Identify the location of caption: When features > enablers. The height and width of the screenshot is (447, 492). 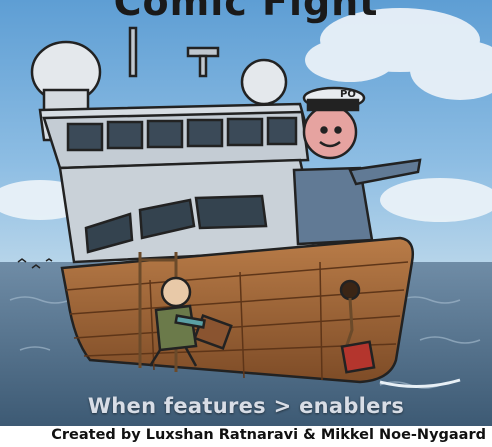
(246, 406).